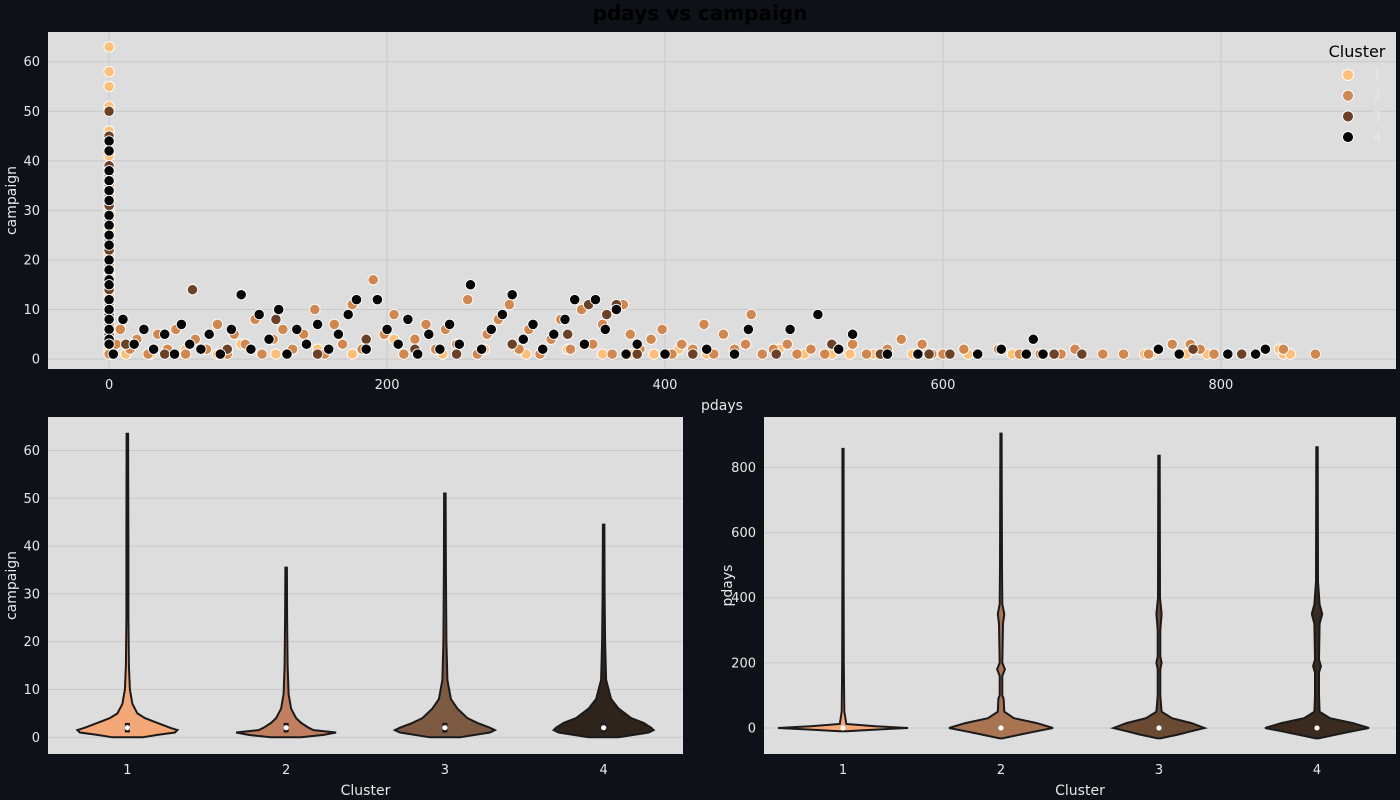 This screenshot has width=1400, height=800. What do you see at coordinates (722, 406) in the screenshot?
I see `x-axis-label: pdays` at bounding box center [722, 406].